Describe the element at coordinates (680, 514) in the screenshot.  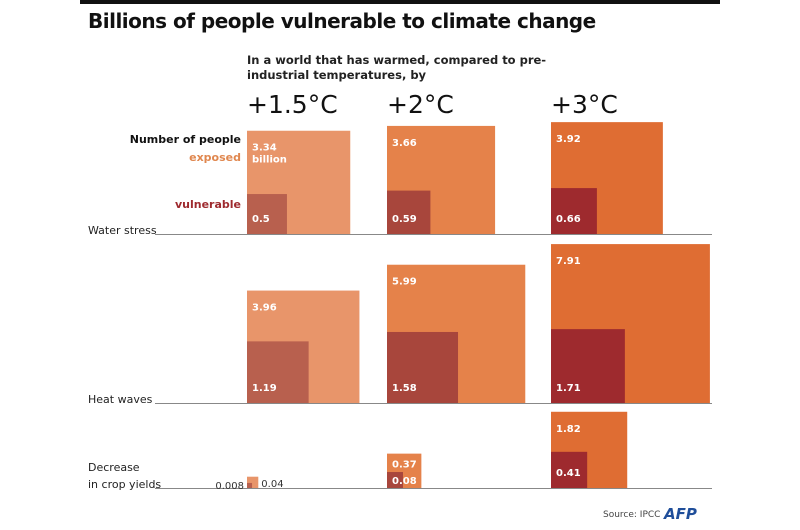
I see `afp-logo: AFP` at that location.